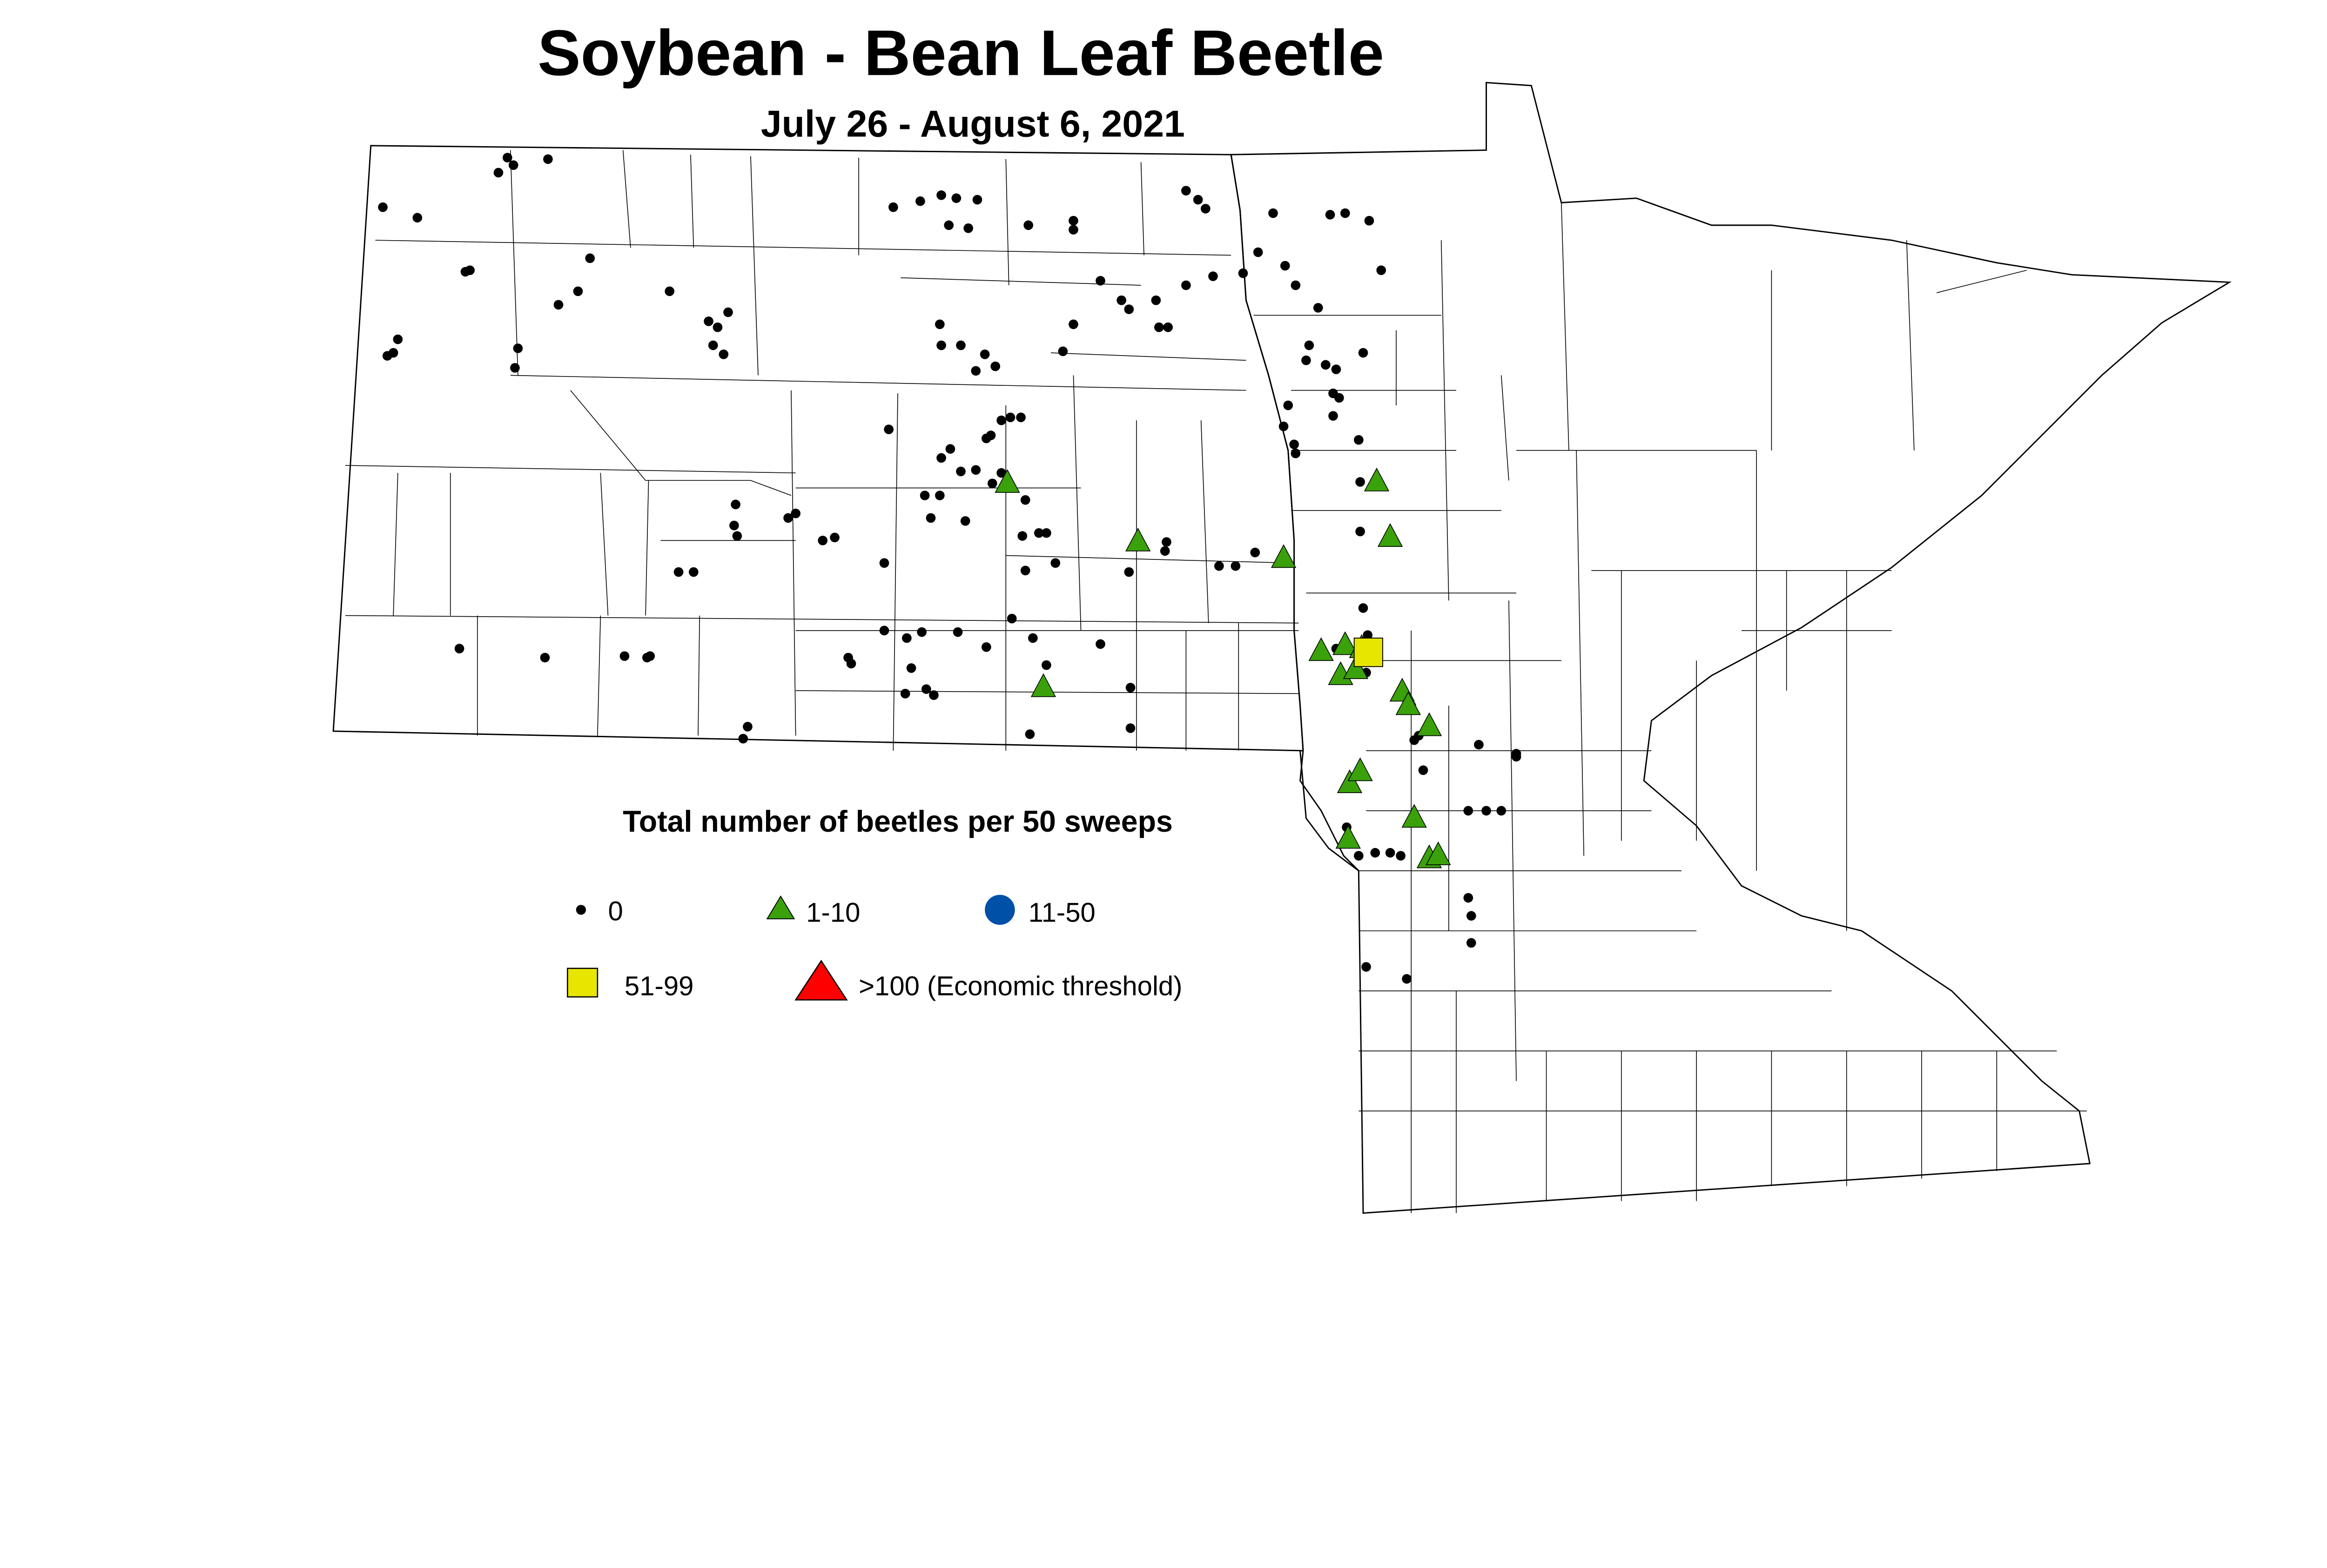 Image resolution: width=2327 pixels, height=1568 pixels. What do you see at coordinates (1020, 986) in the screenshot?
I see `legend-label-4: >100 (Economic threshold)` at bounding box center [1020, 986].